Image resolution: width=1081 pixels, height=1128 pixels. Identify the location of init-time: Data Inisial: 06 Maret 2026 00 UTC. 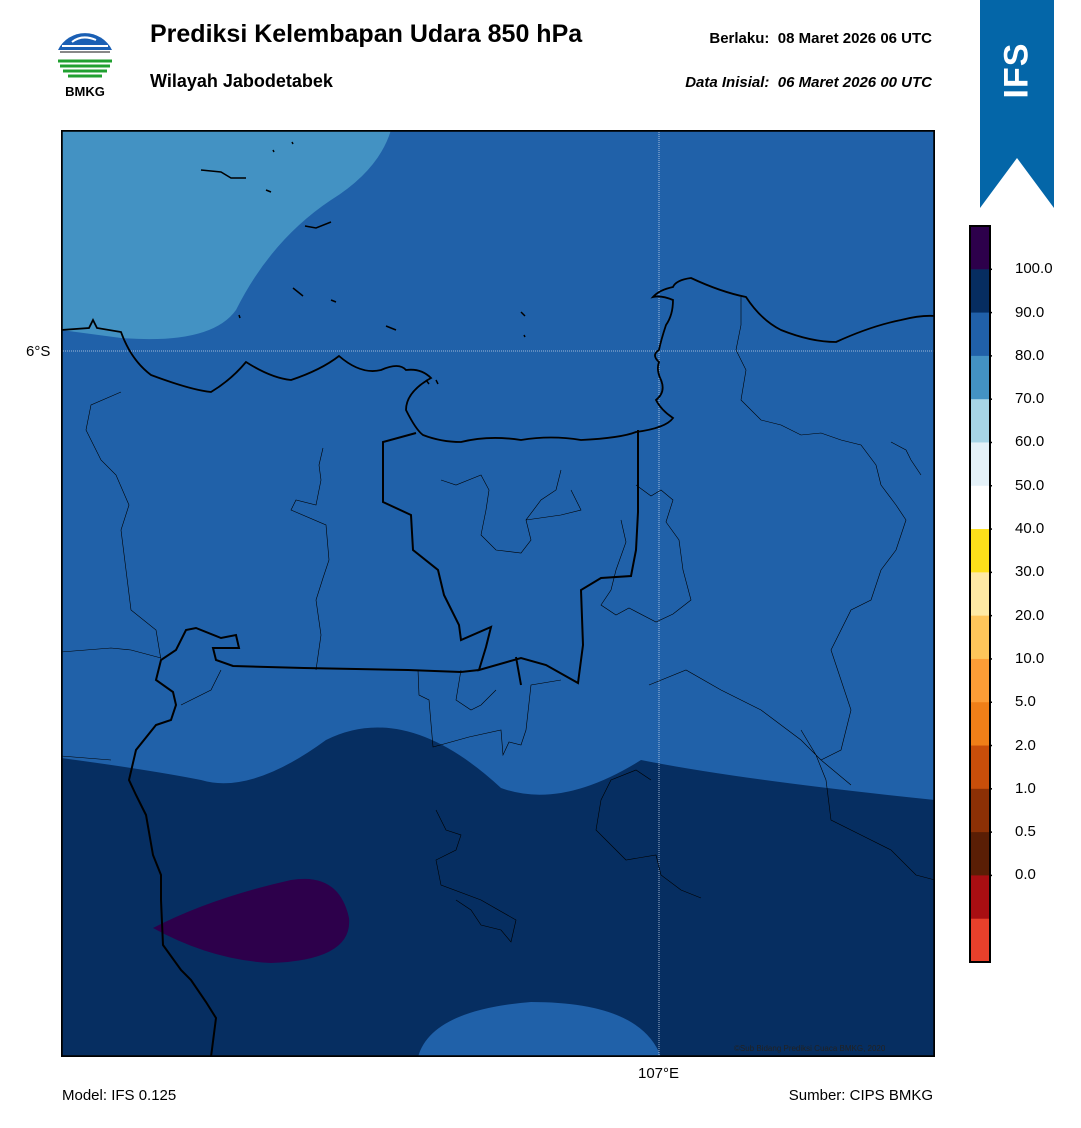
(808, 82).